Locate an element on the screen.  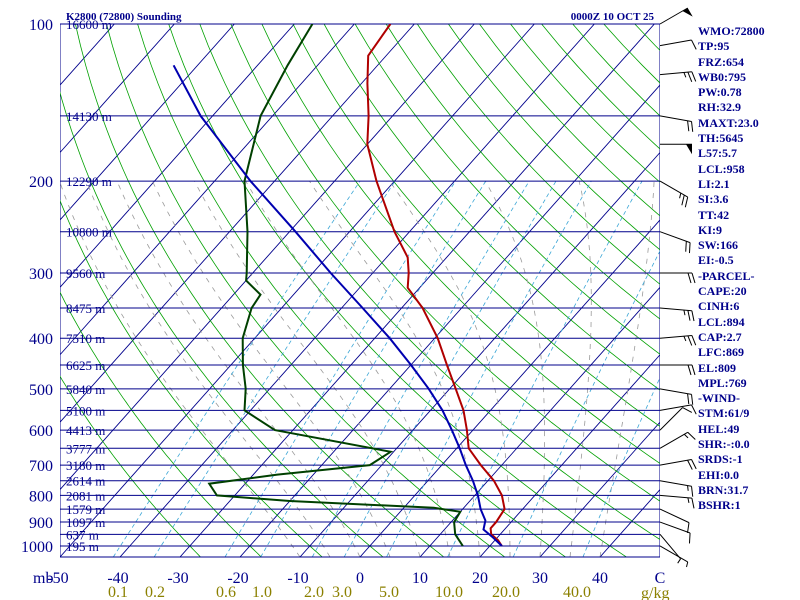
pressure-tick-label: 400 is located at coordinates (41, 339).